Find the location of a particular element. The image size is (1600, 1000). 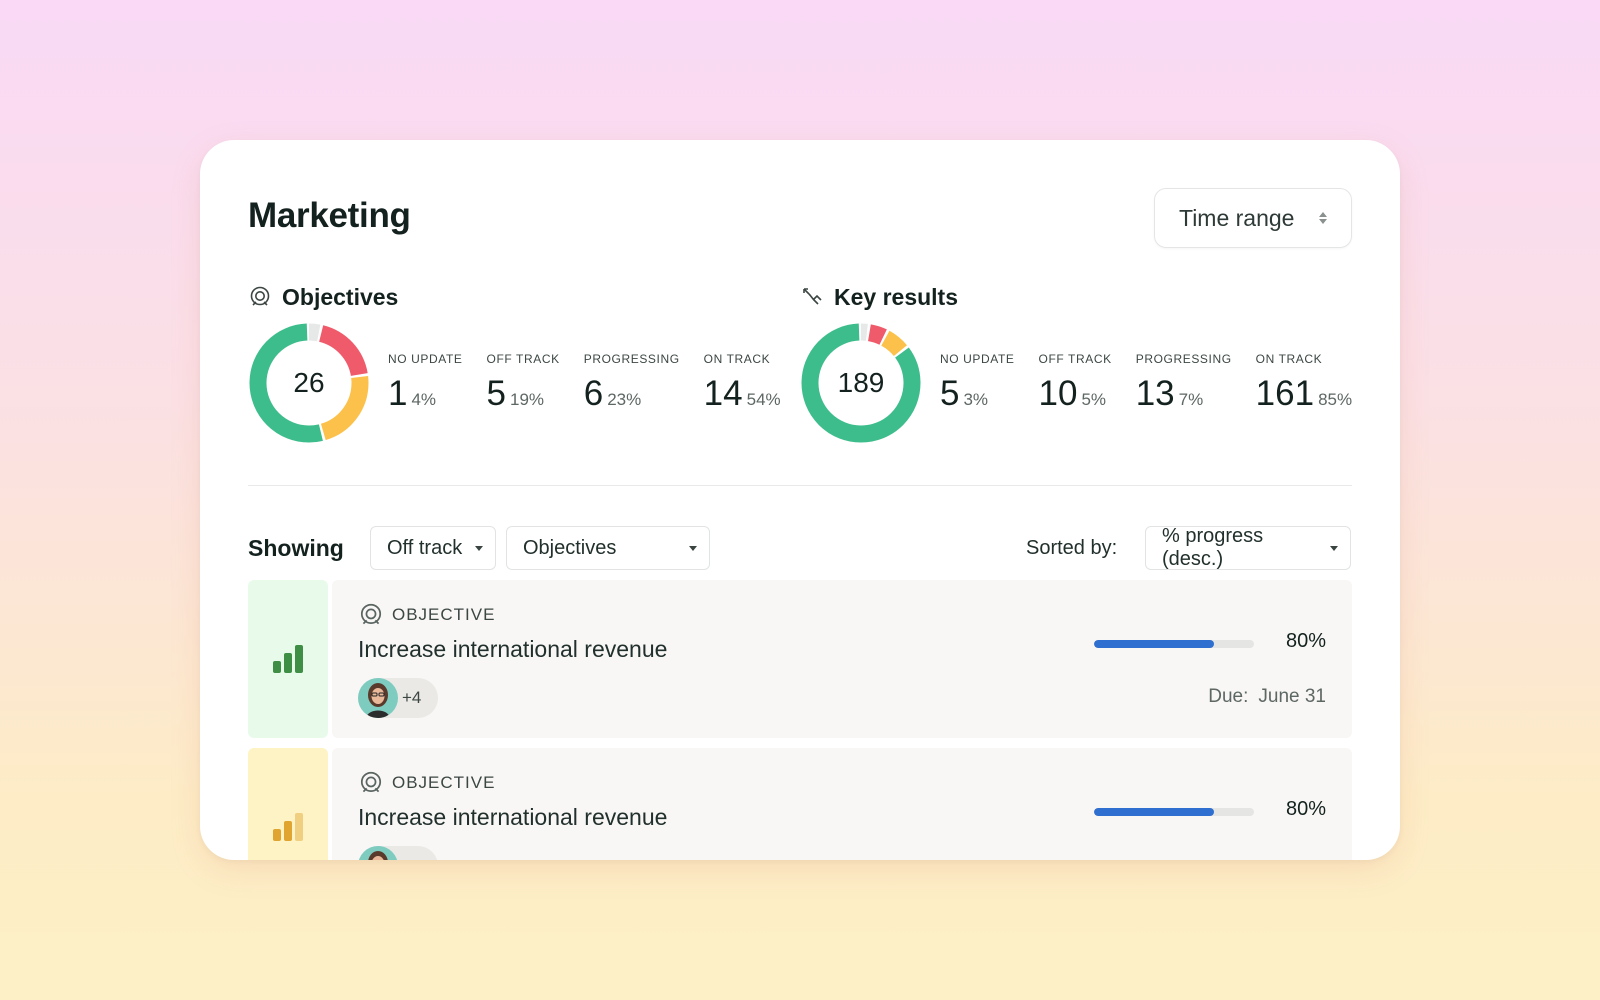

due-value: June 31 is located at coordinates (1292, 696).